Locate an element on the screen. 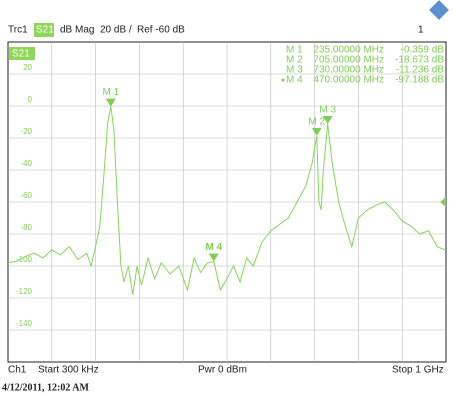  marker-table-value: -18.673 dB is located at coordinates (419, 60).